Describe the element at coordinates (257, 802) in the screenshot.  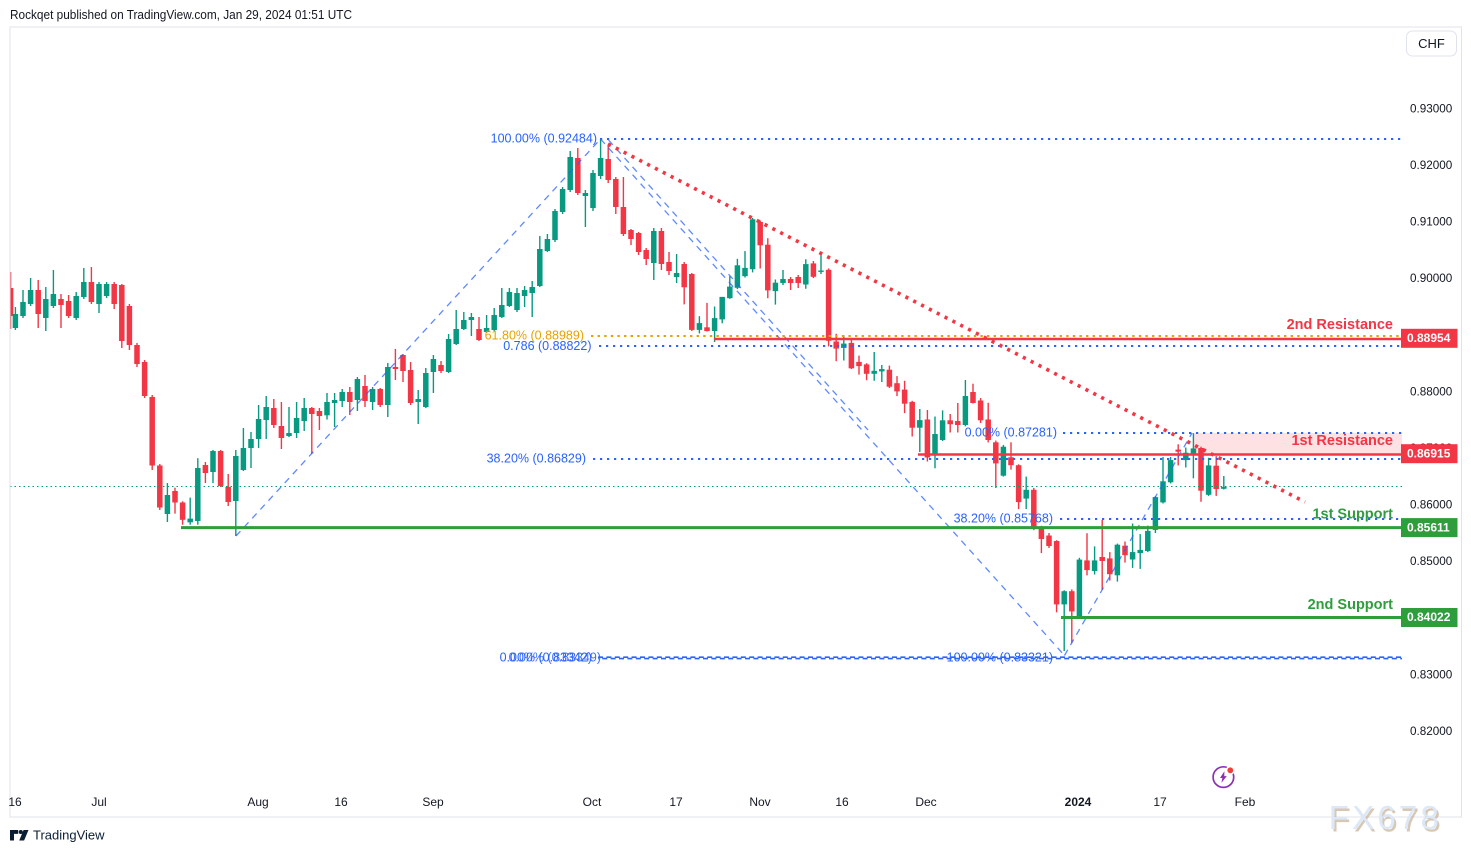
I see `svg-text: Aug` at that location.